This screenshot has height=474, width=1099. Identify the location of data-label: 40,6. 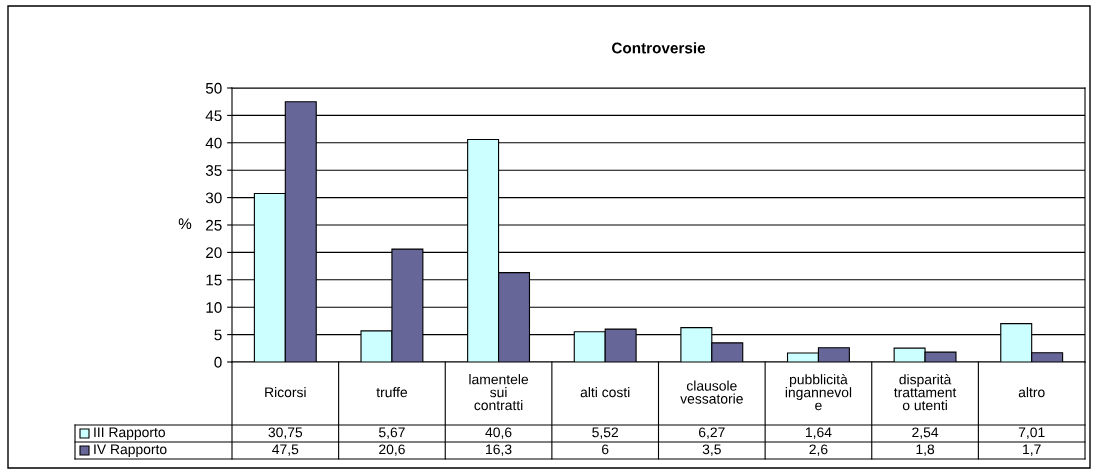
(498, 433).